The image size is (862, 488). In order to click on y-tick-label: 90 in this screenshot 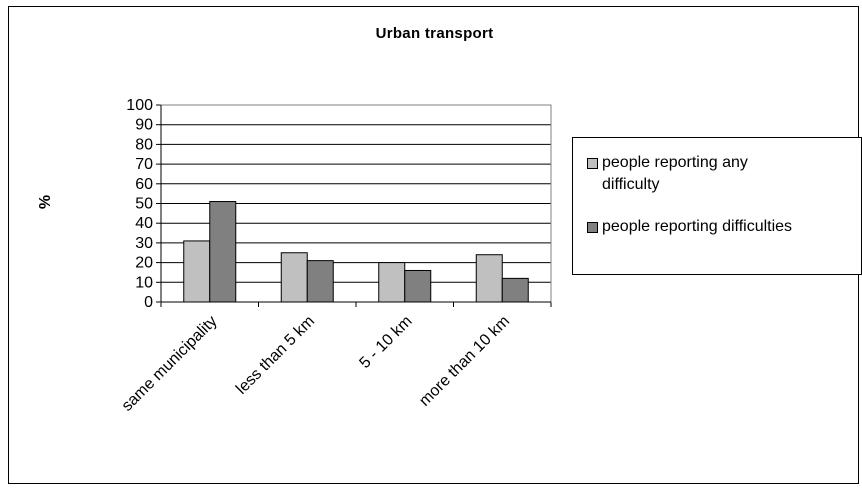, I will do `click(144, 125)`.